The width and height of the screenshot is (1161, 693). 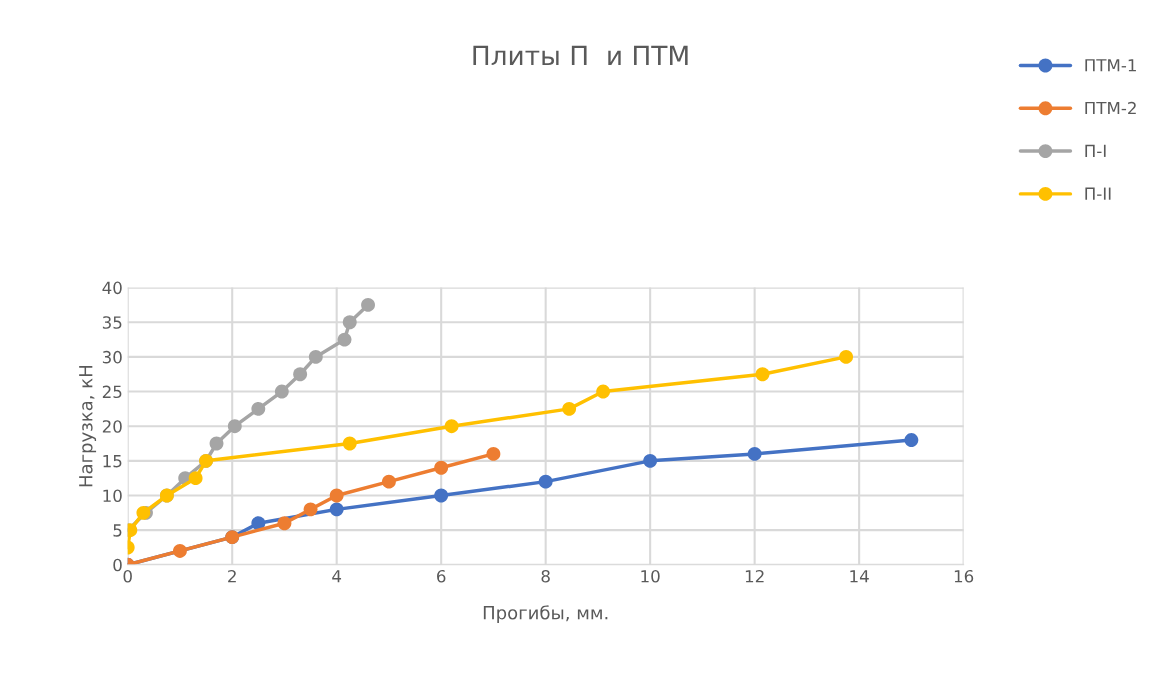 What do you see at coordinates (88, 426) in the screenshot?
I see `y-axis-title: Нагрузка, кН` at bounding box center [88, 426].